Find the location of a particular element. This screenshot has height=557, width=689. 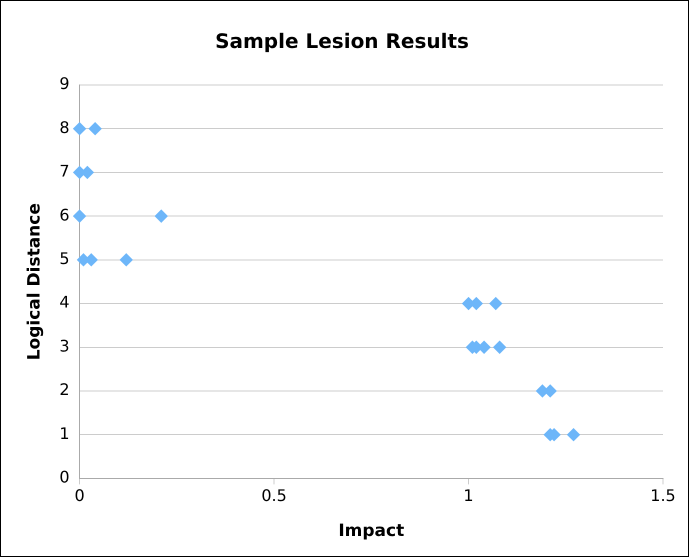

y-tick-label: 0 is located at coordinates (64, 477).